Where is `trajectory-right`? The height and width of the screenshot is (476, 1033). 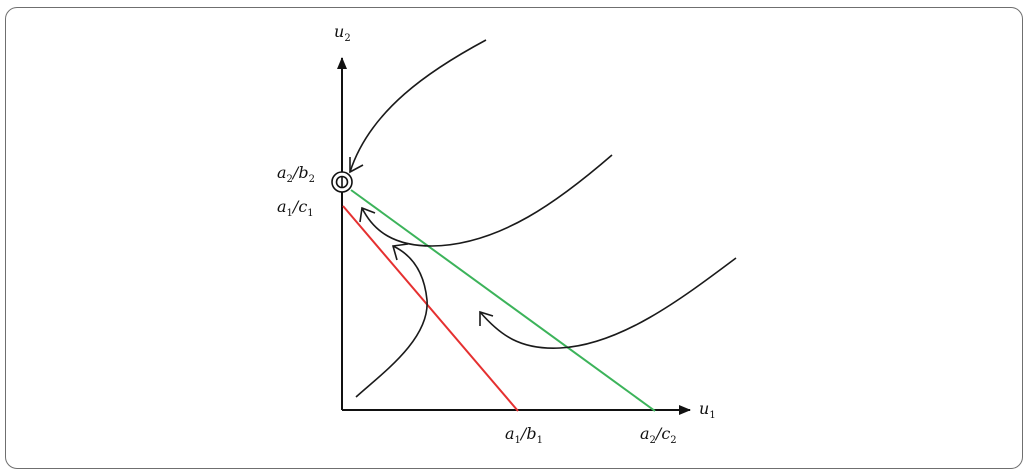
trajectory-right is located at coordinates (608, 303).